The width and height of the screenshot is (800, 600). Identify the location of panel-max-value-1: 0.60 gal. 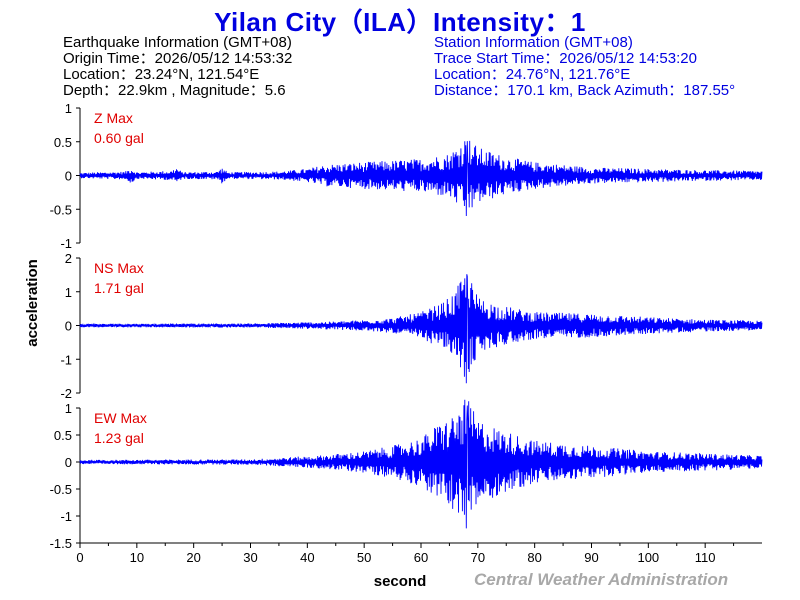
(119, 138).